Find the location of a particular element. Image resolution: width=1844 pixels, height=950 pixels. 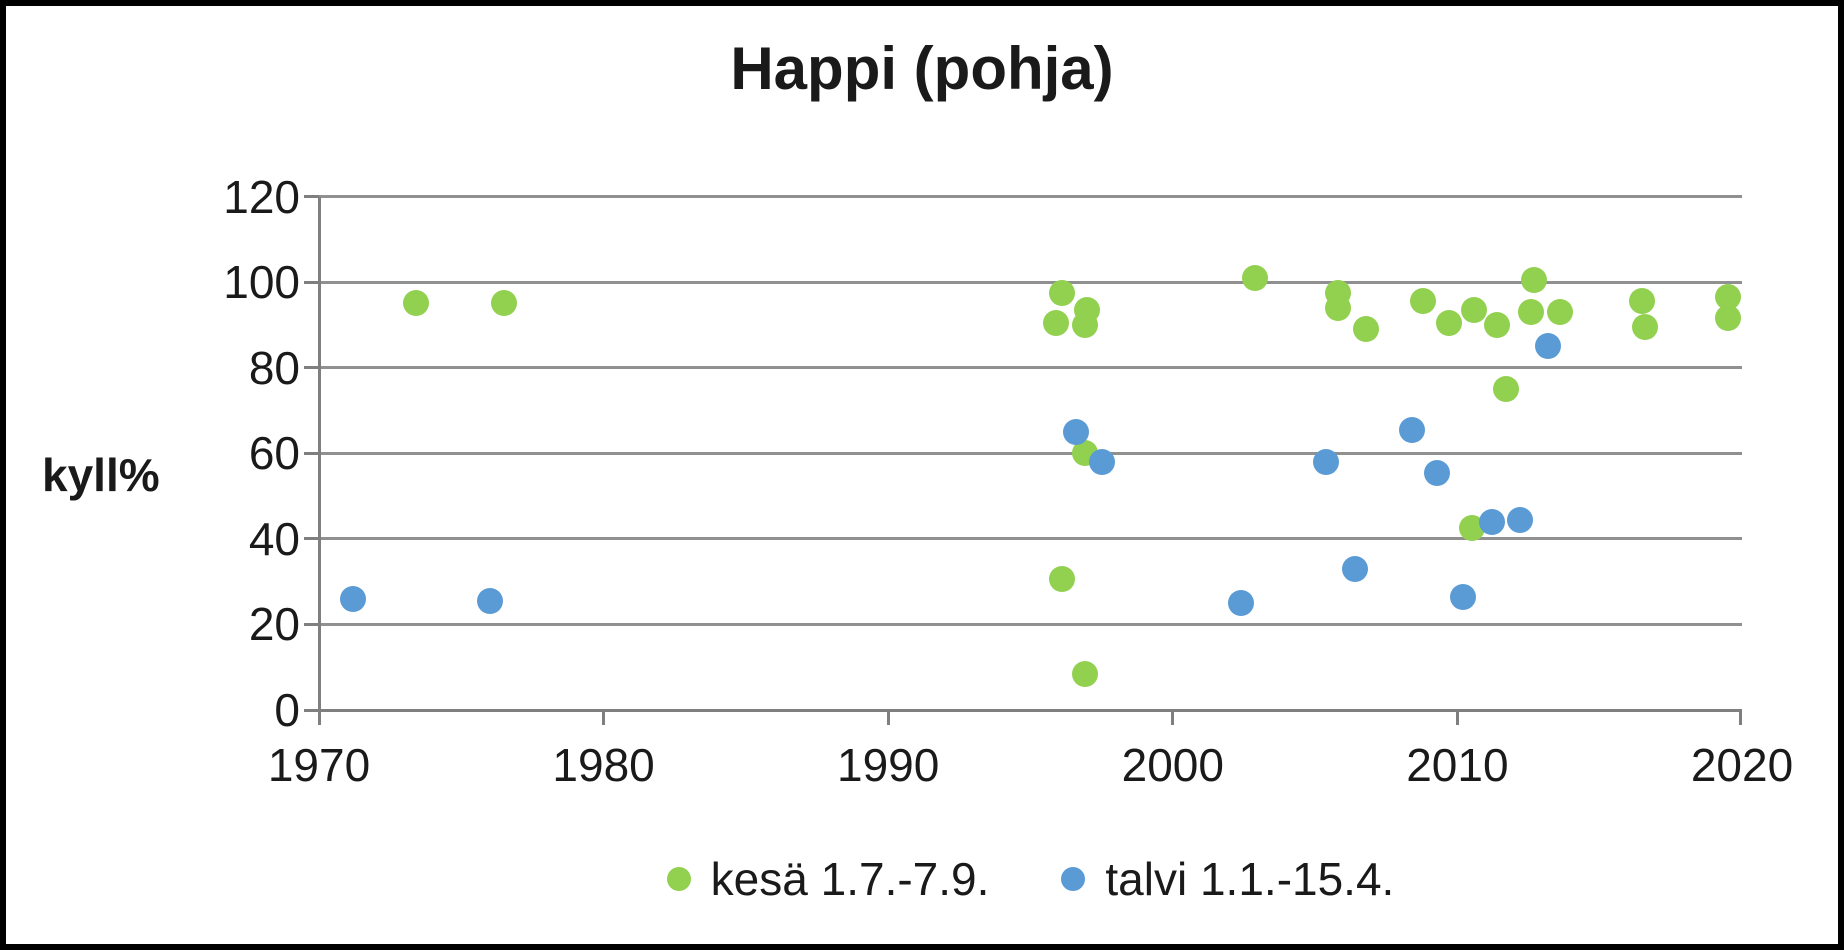

y-axis-title: kyll% is located at coordinates (101, 475).